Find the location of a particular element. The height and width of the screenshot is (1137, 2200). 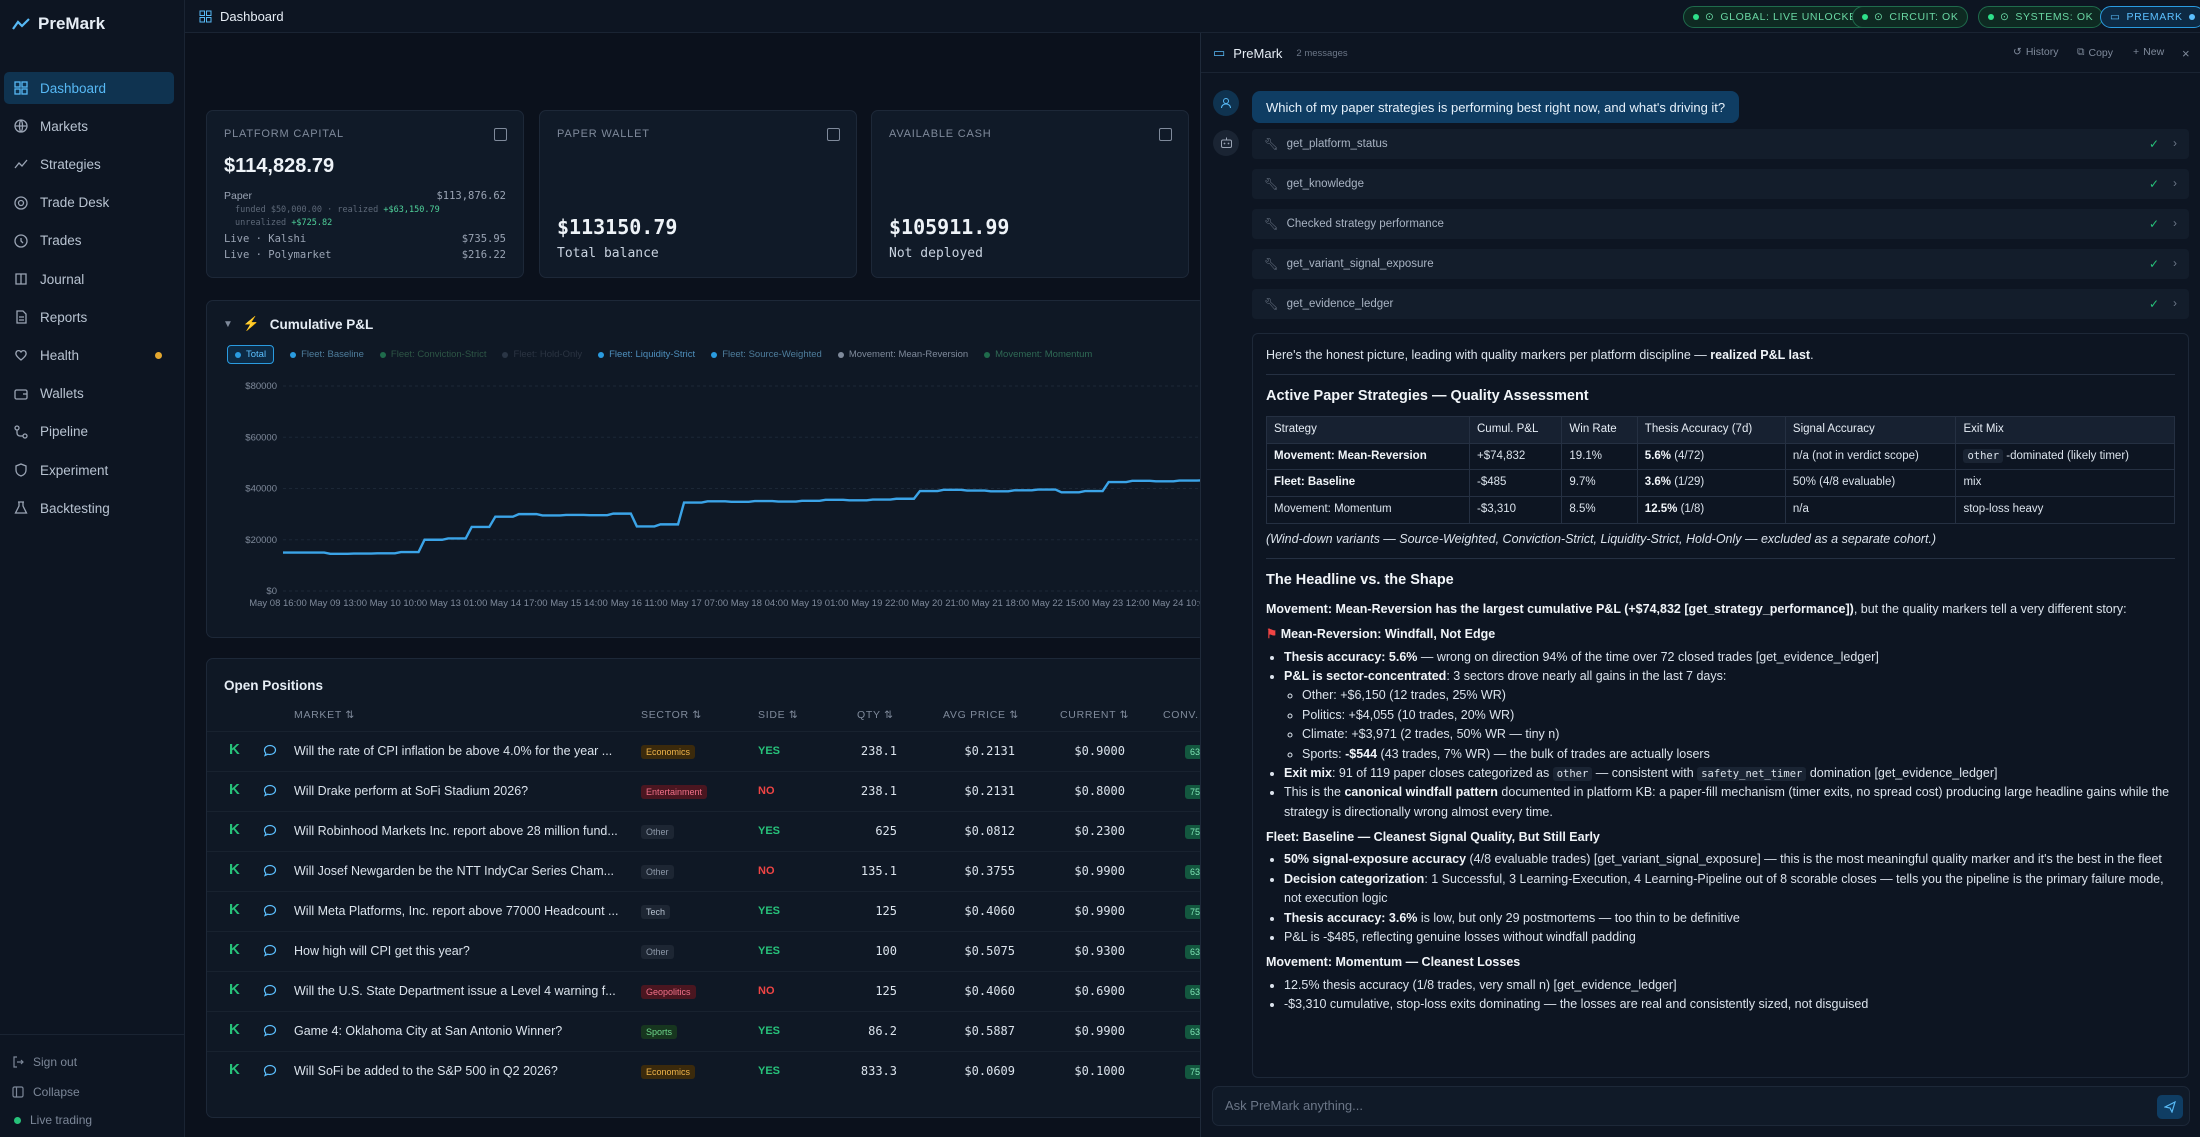

chevron-down-icon: ▼ is located at coordinates (228, 324).